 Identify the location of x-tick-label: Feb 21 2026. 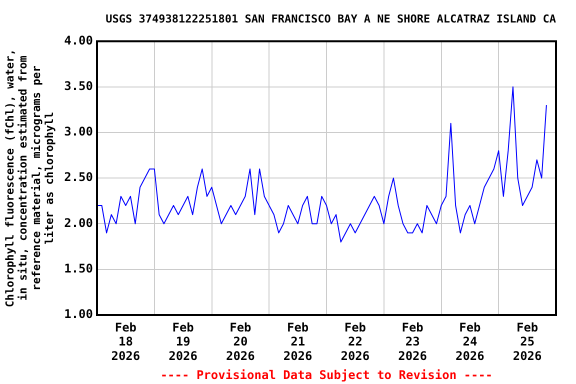
(297, 342).